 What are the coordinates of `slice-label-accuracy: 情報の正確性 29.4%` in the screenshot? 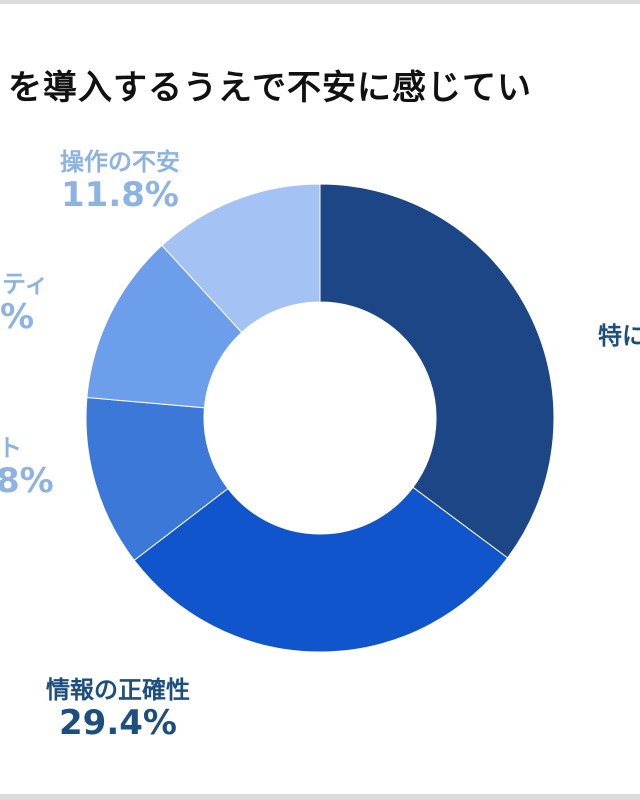 It's located at (118, 706).